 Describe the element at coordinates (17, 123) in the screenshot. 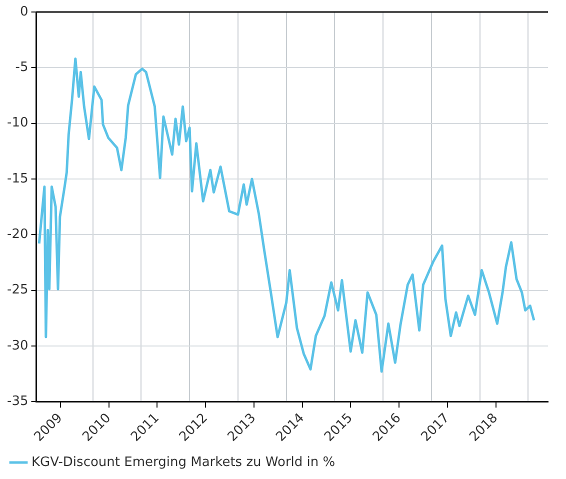

I see `y-tick-label: -10` at that location.